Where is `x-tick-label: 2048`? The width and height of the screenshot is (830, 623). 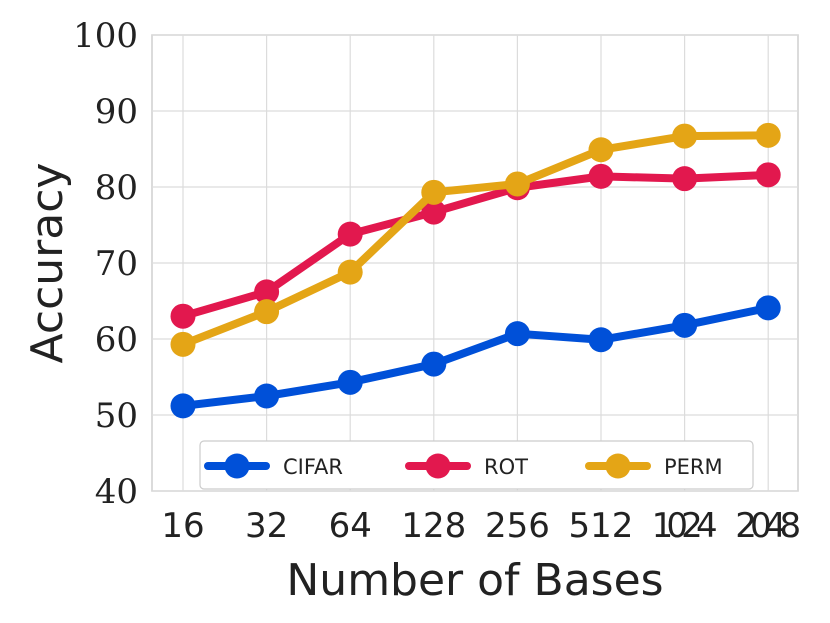 x-tick-label: 2048 is located at coordinates (768, 526).